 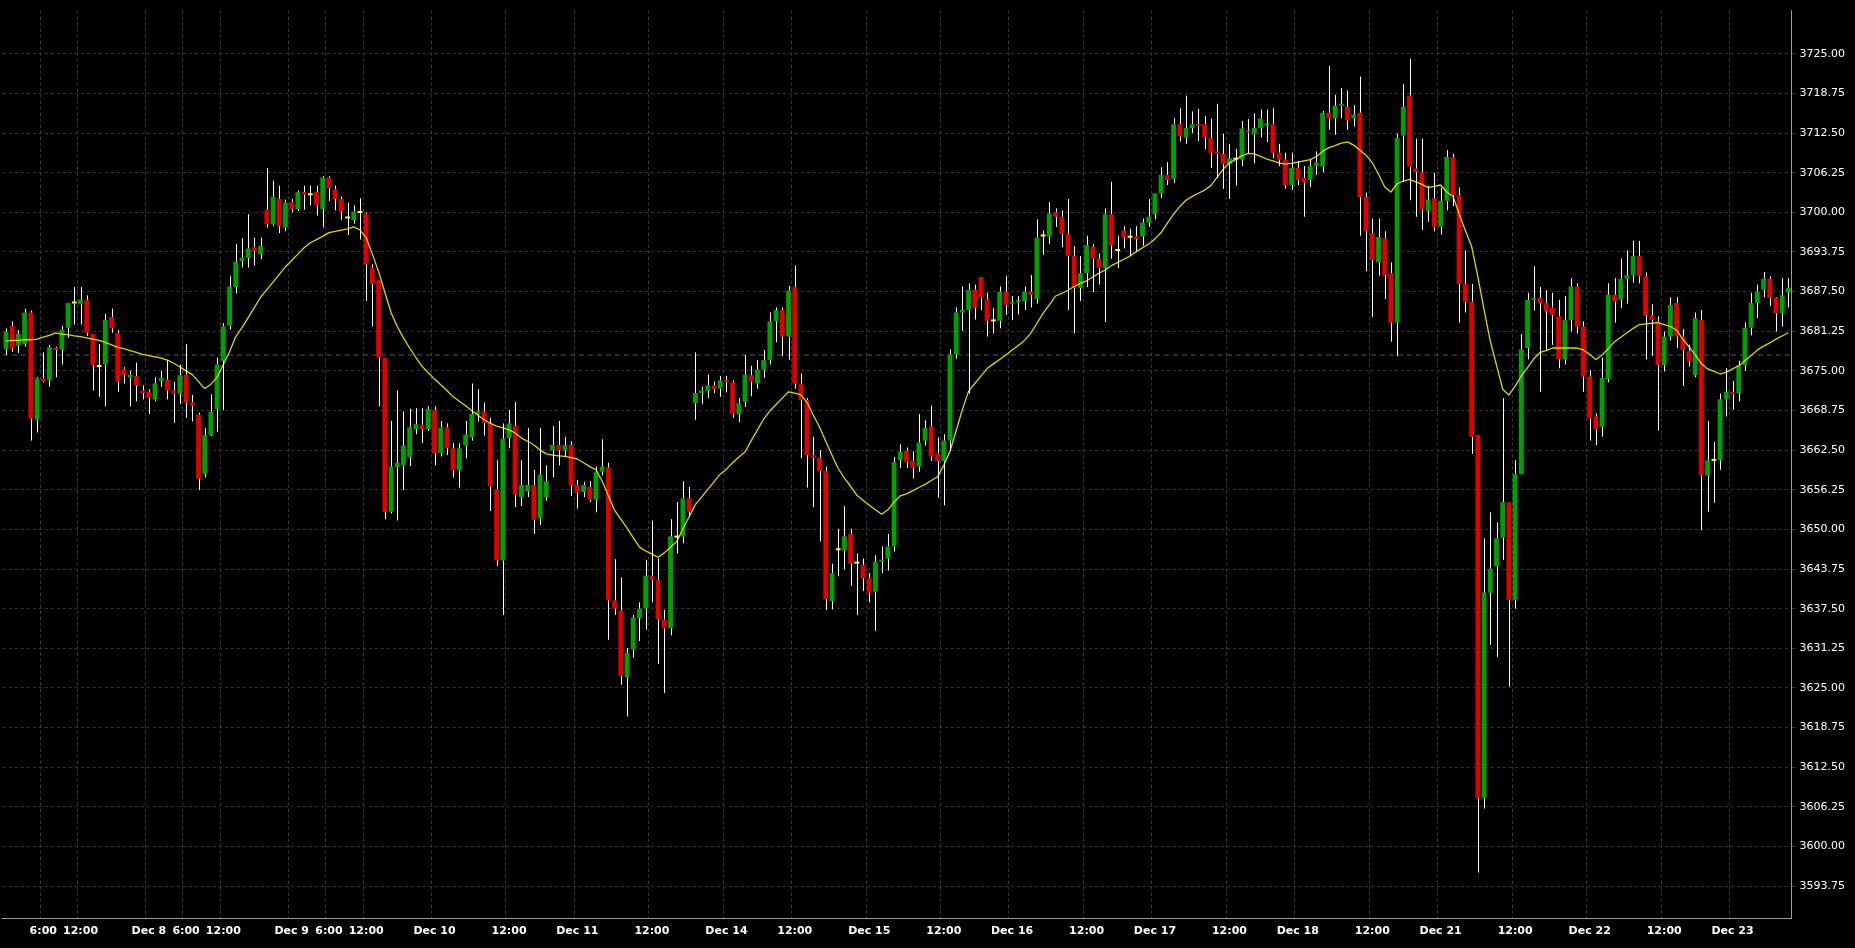 What do you see at coordinates (1822, 331) in the screenshot?
I see `y-tick-label: 3681.25` at bounding box center [1822, 331].